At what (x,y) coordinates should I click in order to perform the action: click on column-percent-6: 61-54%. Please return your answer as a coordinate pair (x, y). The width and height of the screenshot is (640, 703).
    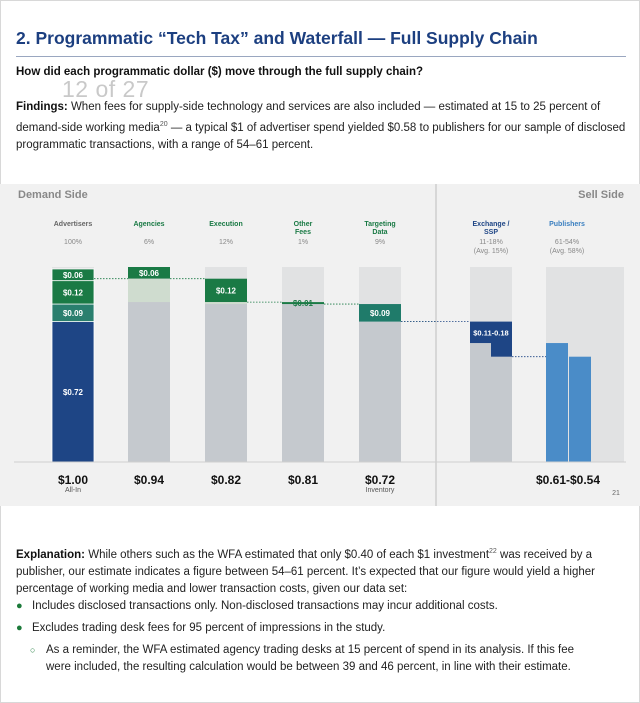
    Looking at the image, I should click on (567, 242).